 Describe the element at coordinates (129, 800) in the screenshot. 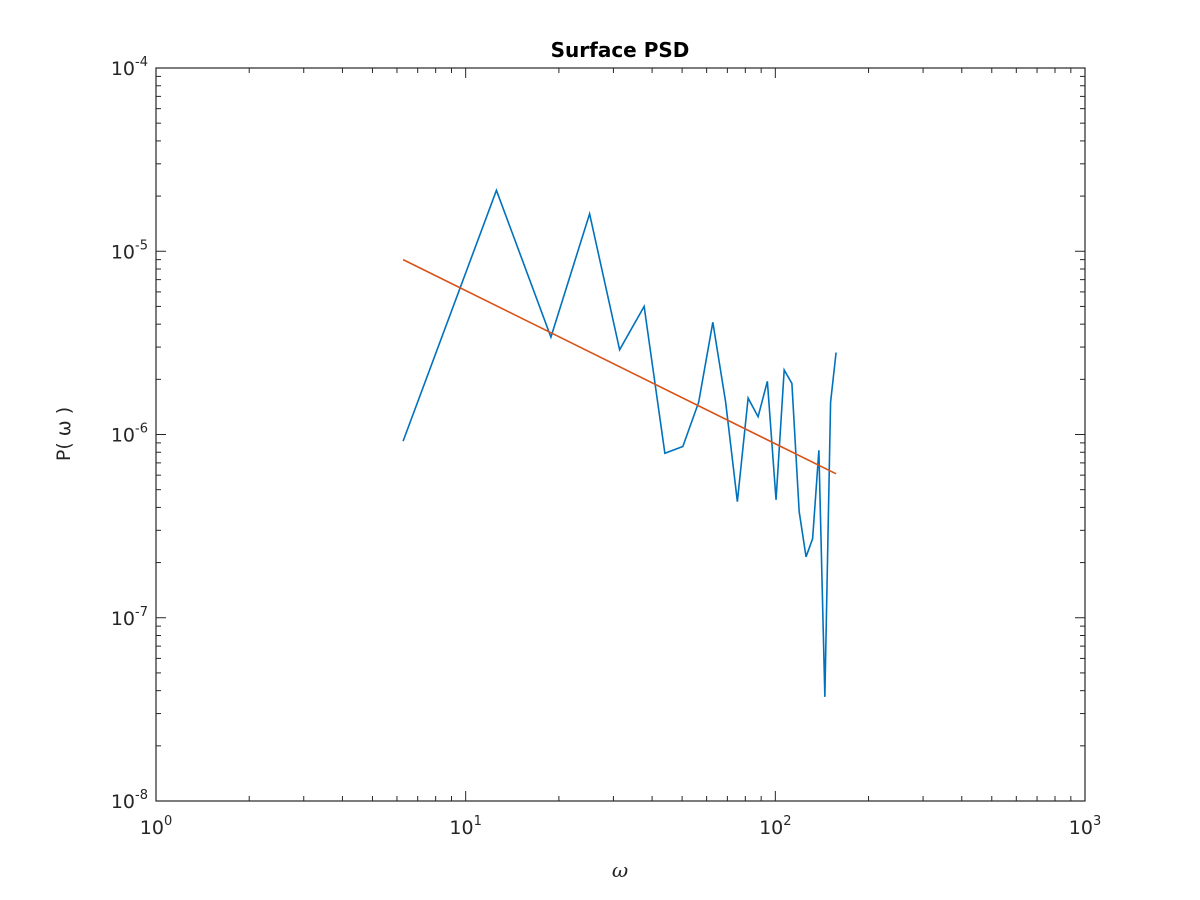

I see `y-tick-label: 10⁻⁸` at that location.